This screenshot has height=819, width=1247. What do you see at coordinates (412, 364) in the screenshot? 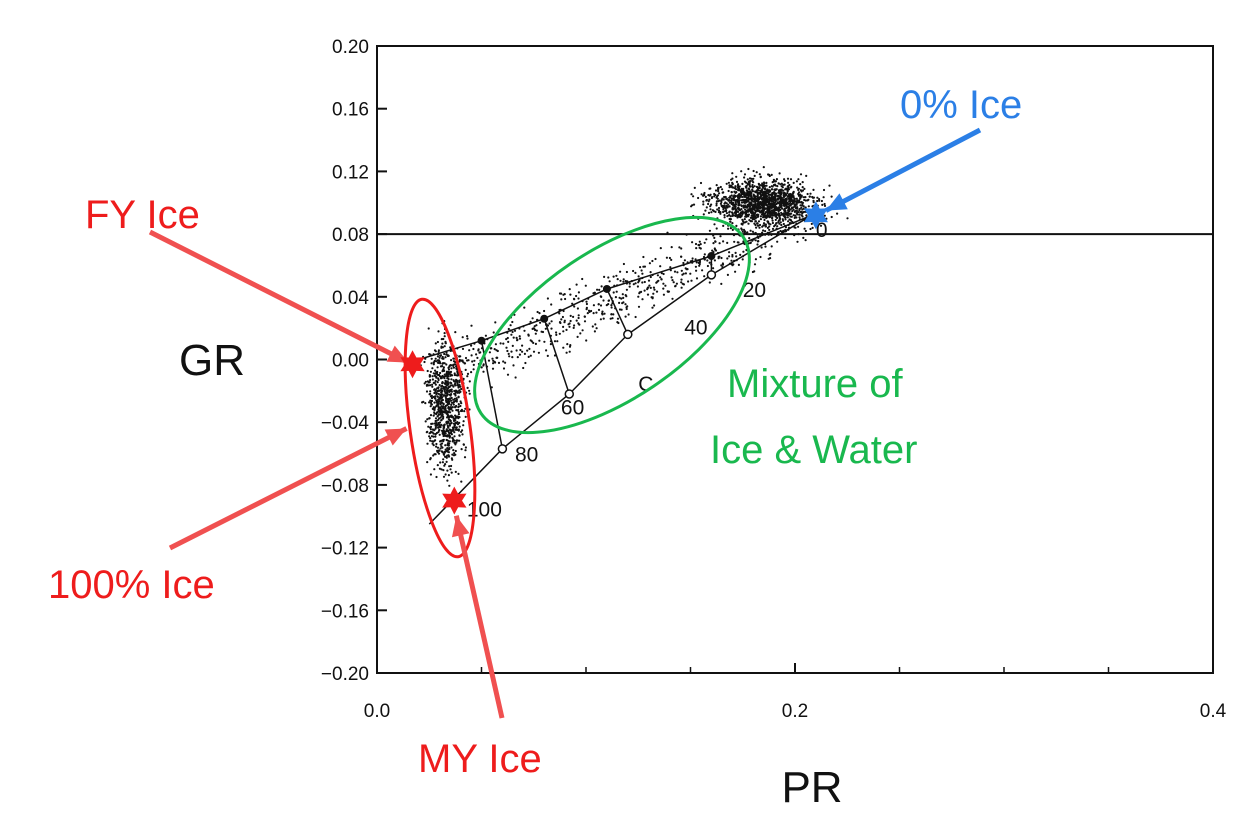
I see `marker-star` at bounding box center [412, 364].